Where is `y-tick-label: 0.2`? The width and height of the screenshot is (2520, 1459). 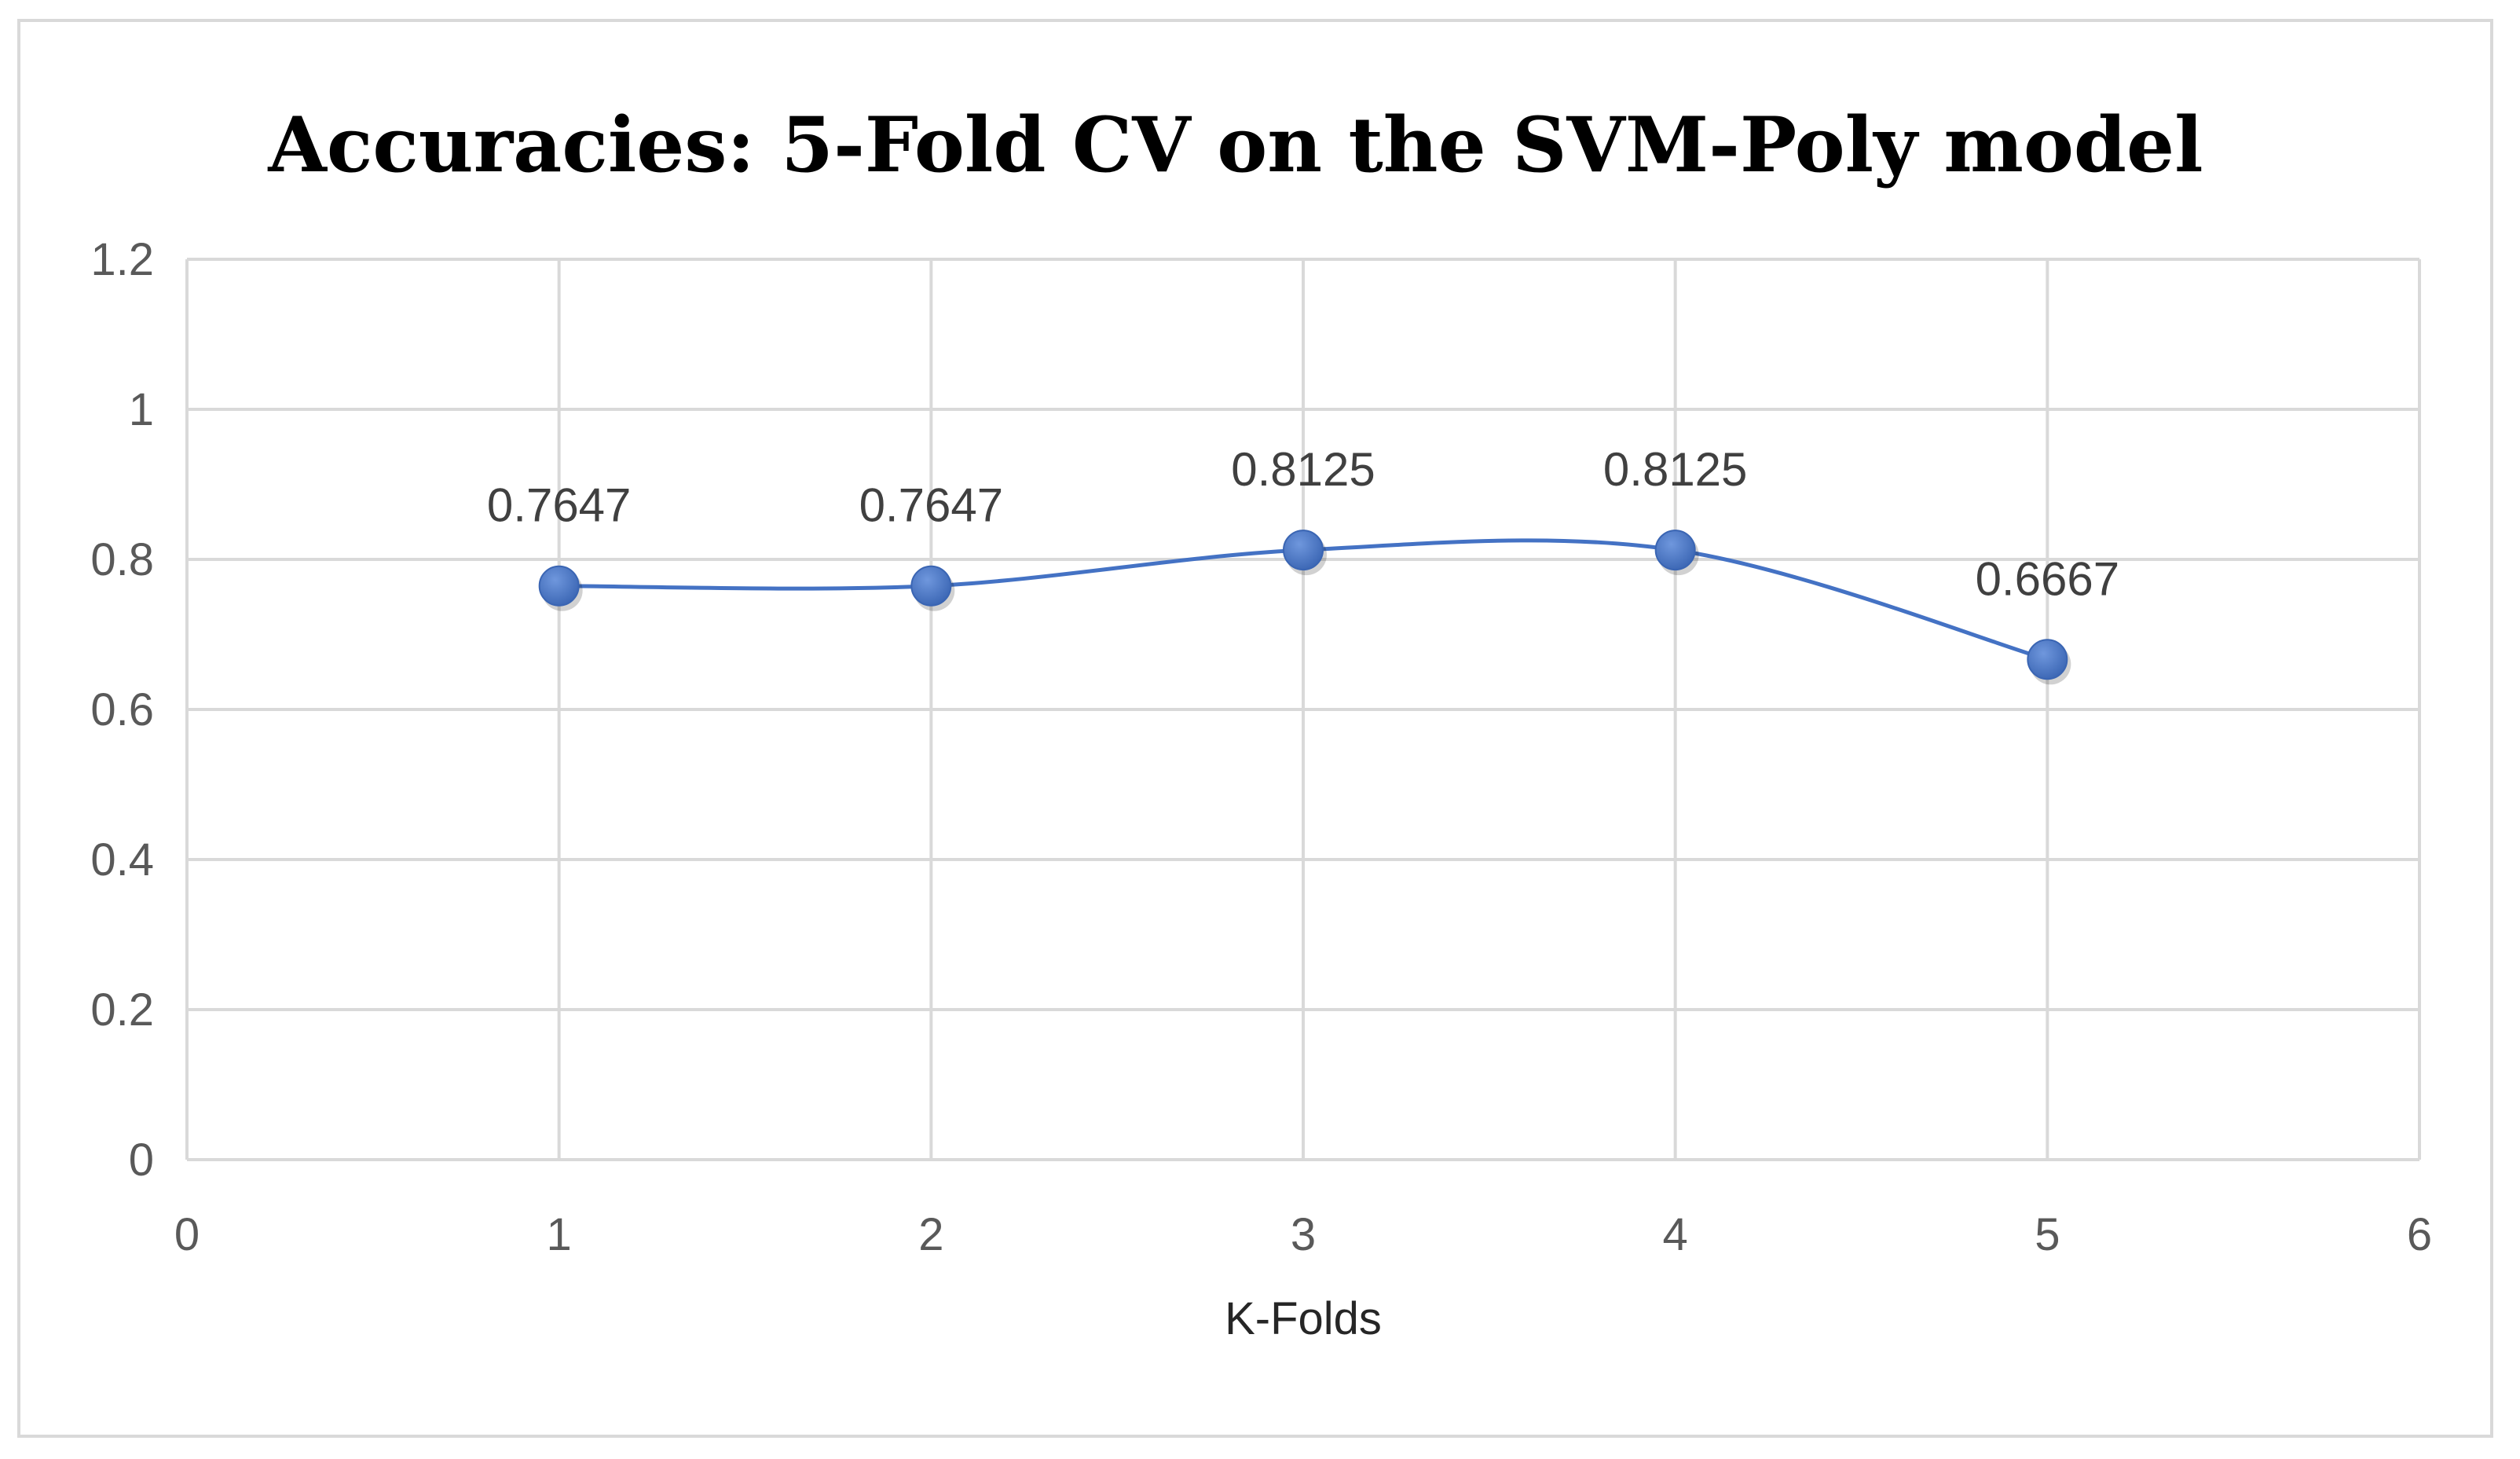
y-tick-label: 0.2 is located at coordinates (122, 1010).